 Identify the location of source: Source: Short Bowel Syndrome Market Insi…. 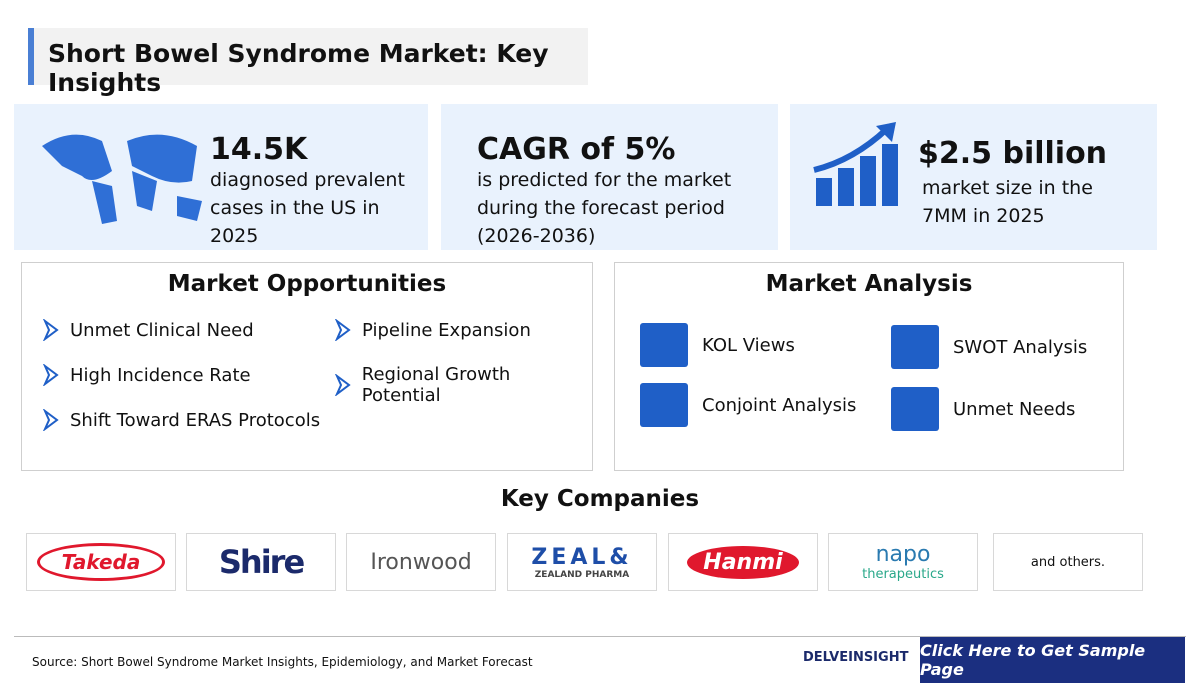
(282, 662).